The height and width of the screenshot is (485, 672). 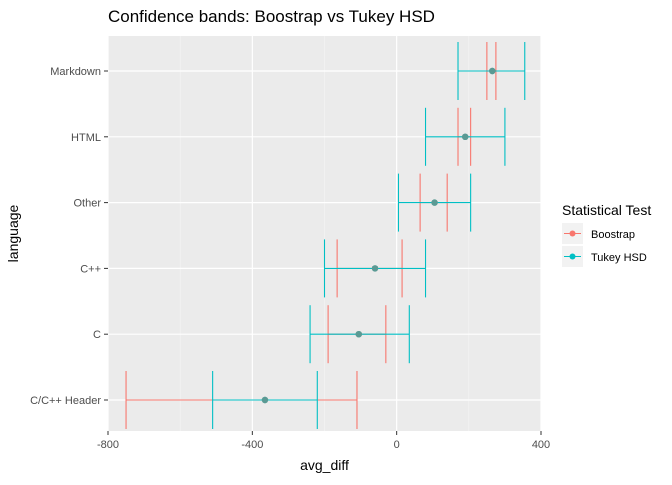 What do you see at coordinates (87, 204) in the screenshot?
I see `y-tick-label: Other` at bounding box center [87, 204].